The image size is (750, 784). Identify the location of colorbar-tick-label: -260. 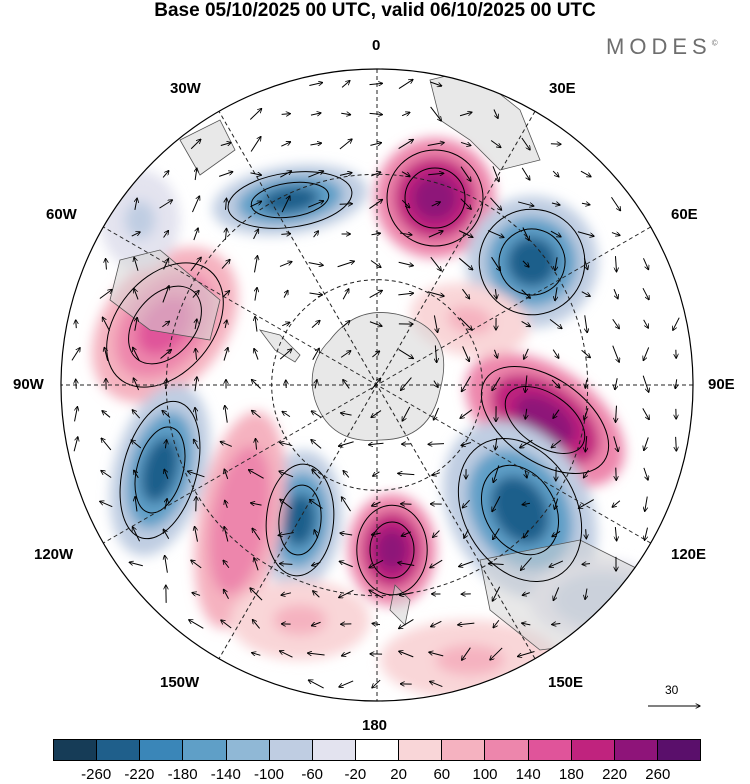
(96, 774).